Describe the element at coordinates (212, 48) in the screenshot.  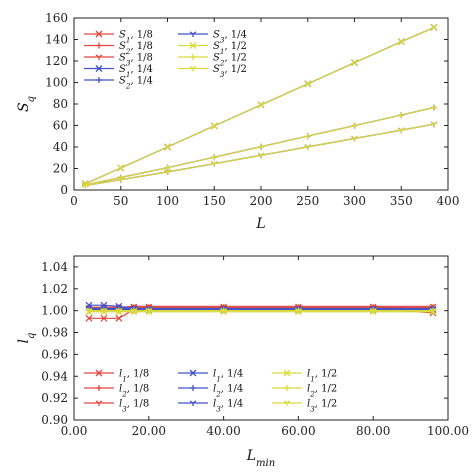
I see `legend-entry: S1, 1/2` at that location.